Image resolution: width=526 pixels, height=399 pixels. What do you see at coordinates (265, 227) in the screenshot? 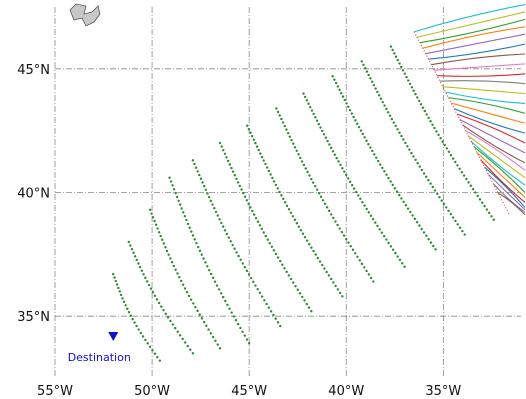
I see `dotted-track` at bounding box center [265, 227].